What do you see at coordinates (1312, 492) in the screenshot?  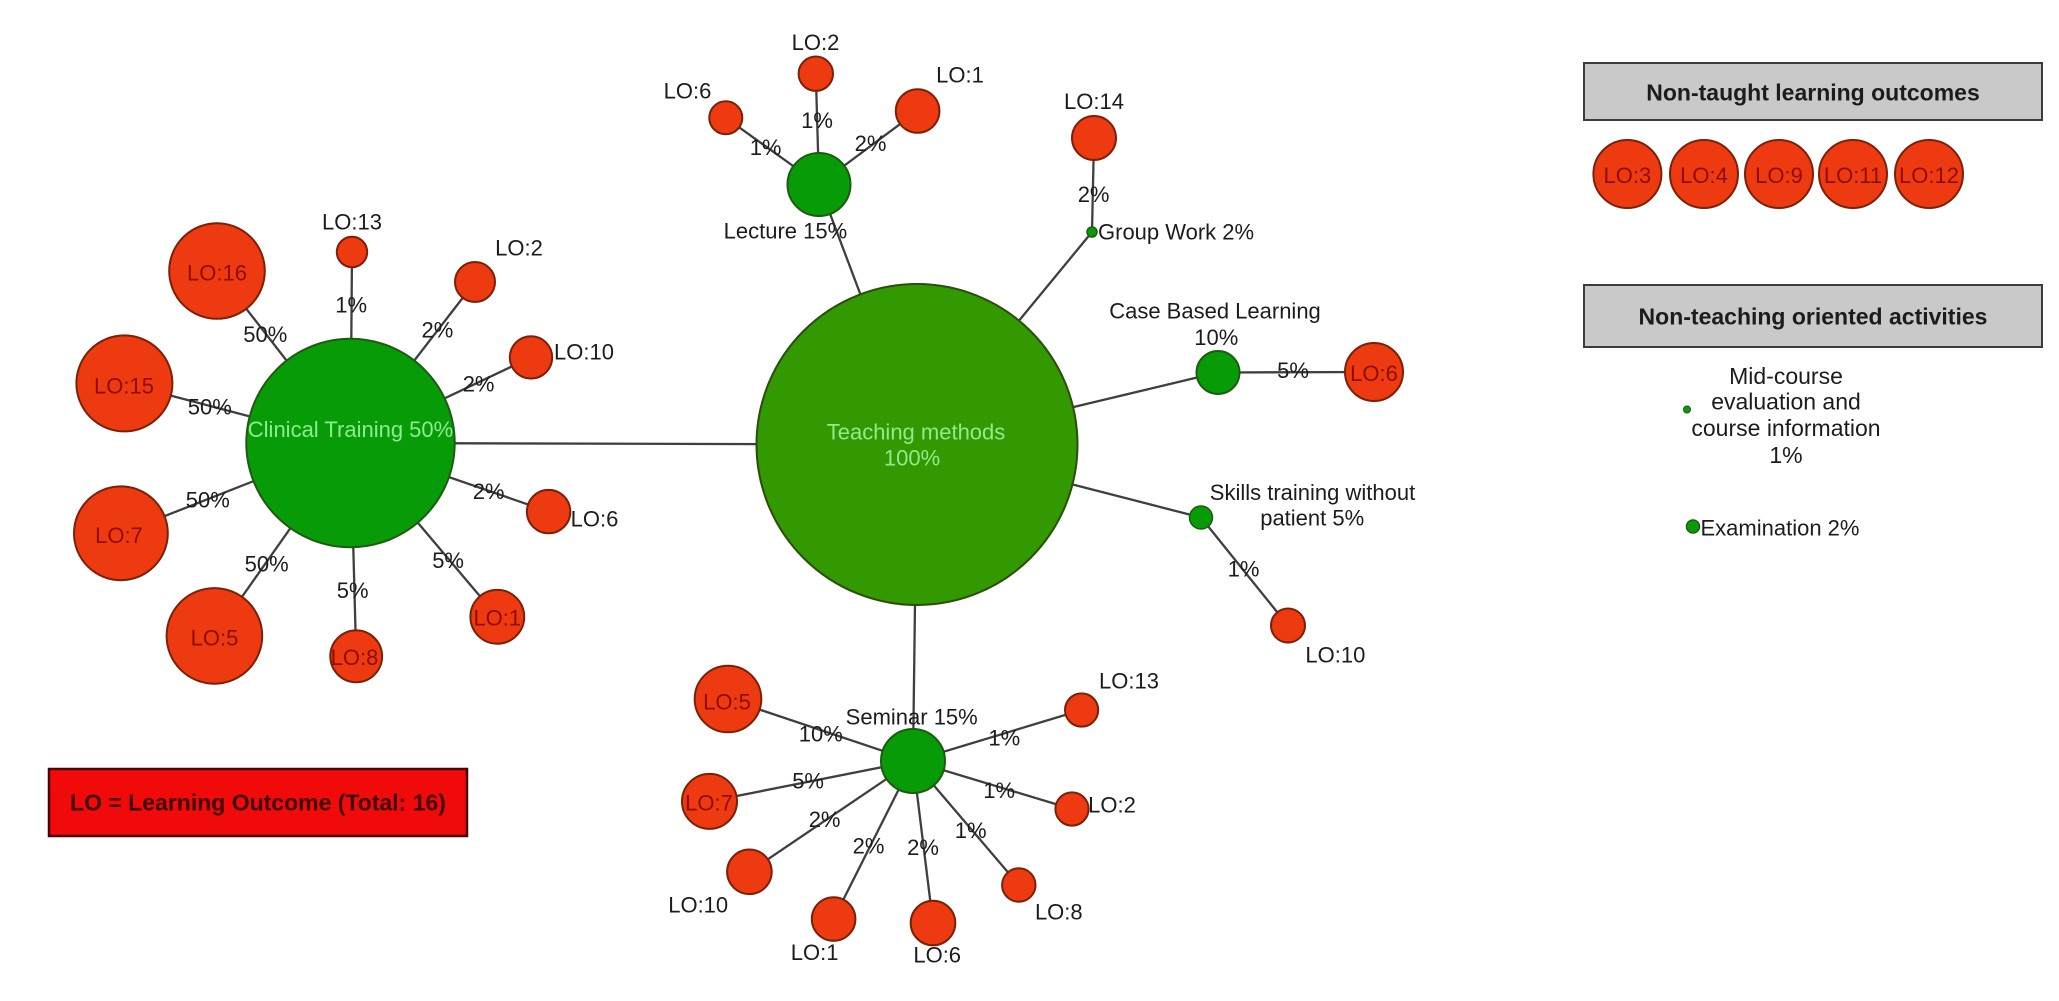 I see `svg-text: Skills training without` at bounding box center [1312, 492].